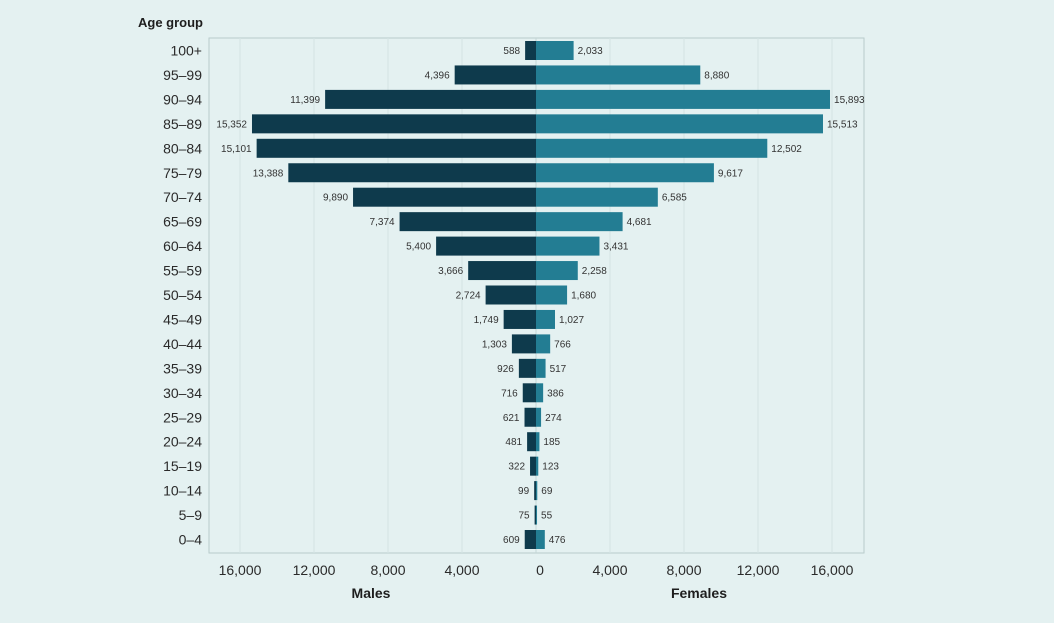 This screenshot has width=1054, height=623. I want to click on data-label-males-90-94: 11,399, so click(305, 100).